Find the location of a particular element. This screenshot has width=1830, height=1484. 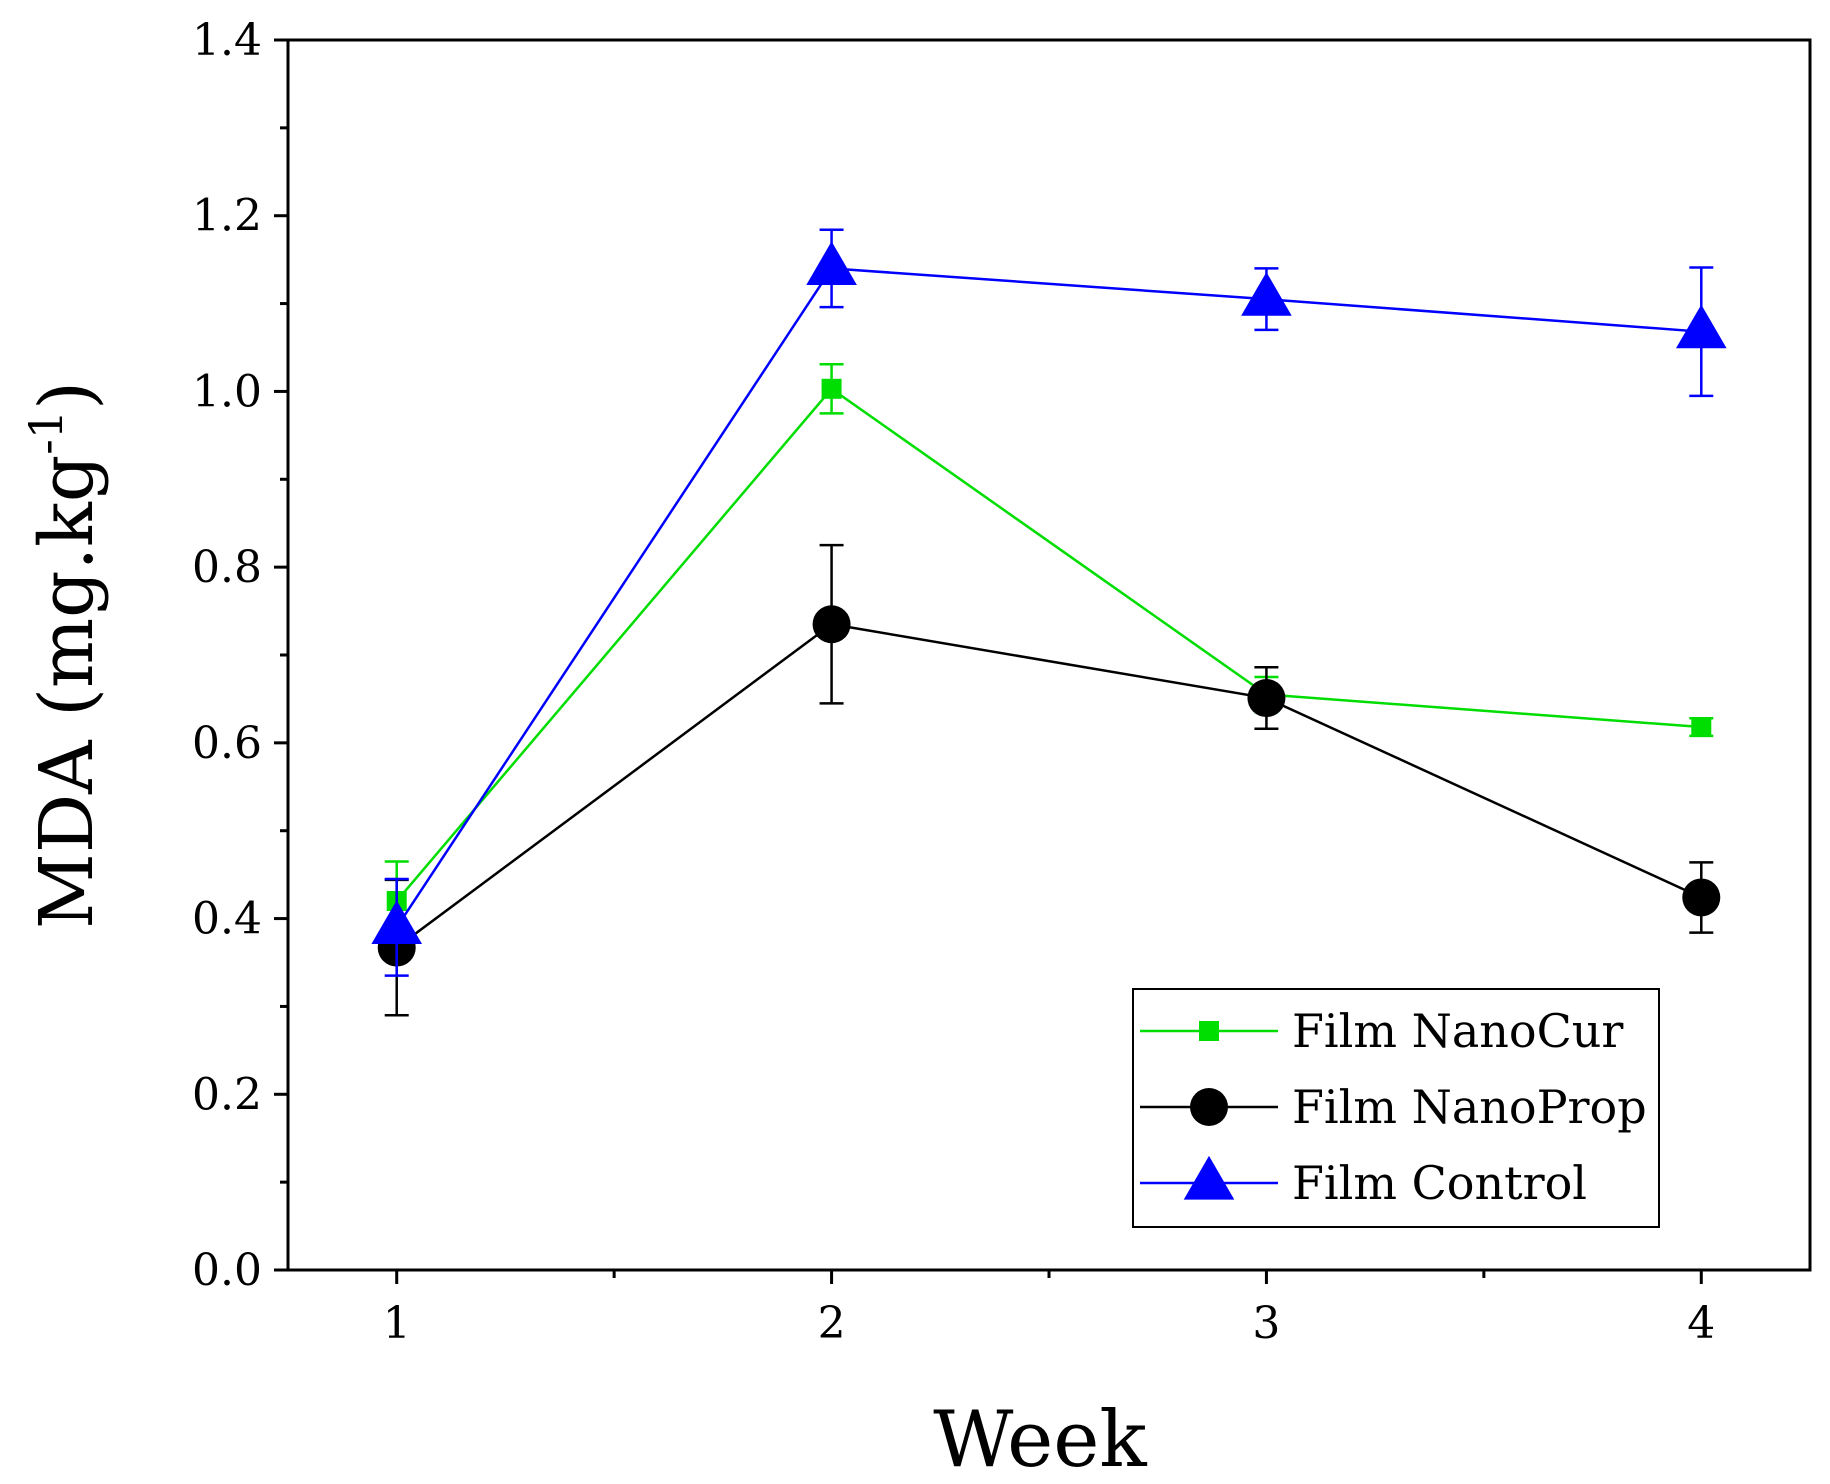

legend-label: Film Control is located at coordinates (1439, 1183).